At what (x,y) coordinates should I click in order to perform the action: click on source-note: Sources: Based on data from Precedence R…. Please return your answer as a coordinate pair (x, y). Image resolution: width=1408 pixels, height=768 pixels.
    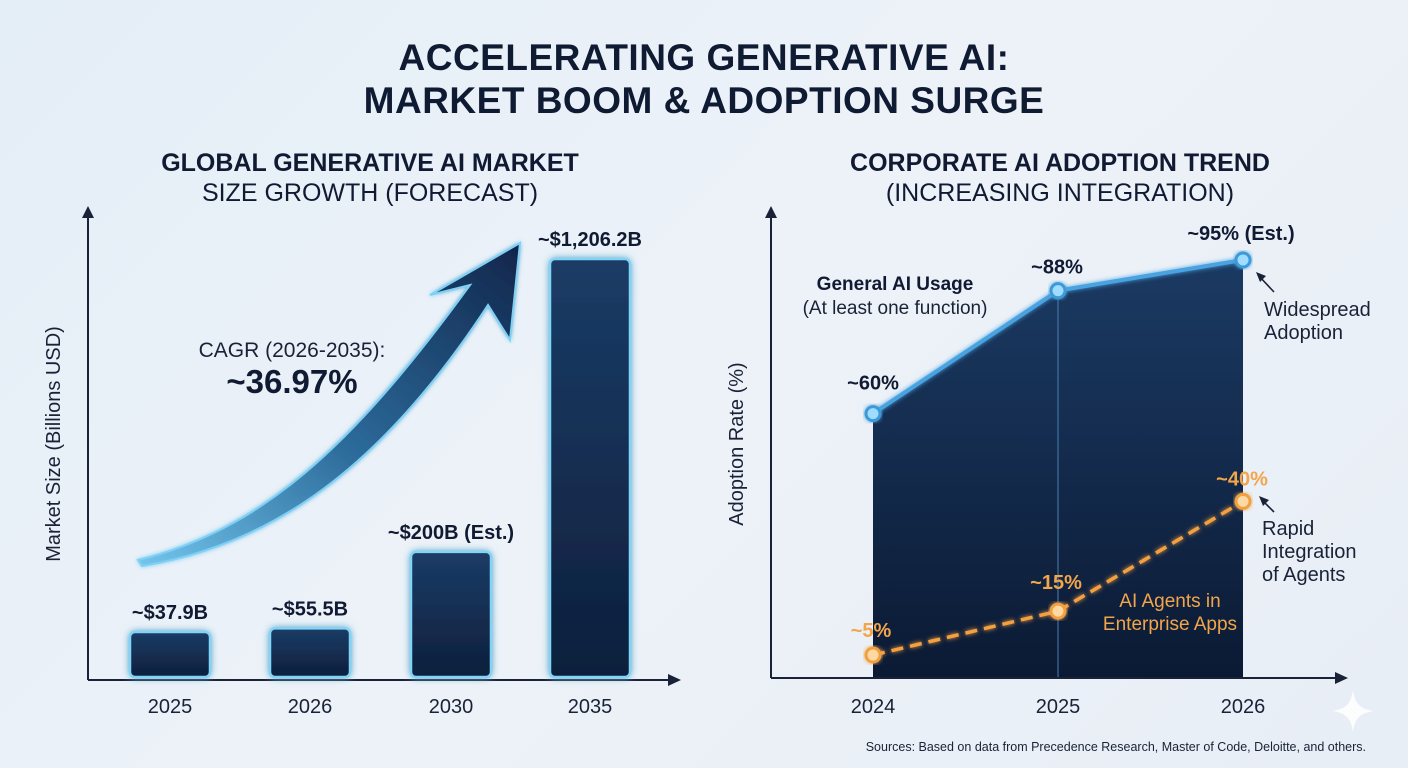
    Looking at the image, I should click on (1115, 747).